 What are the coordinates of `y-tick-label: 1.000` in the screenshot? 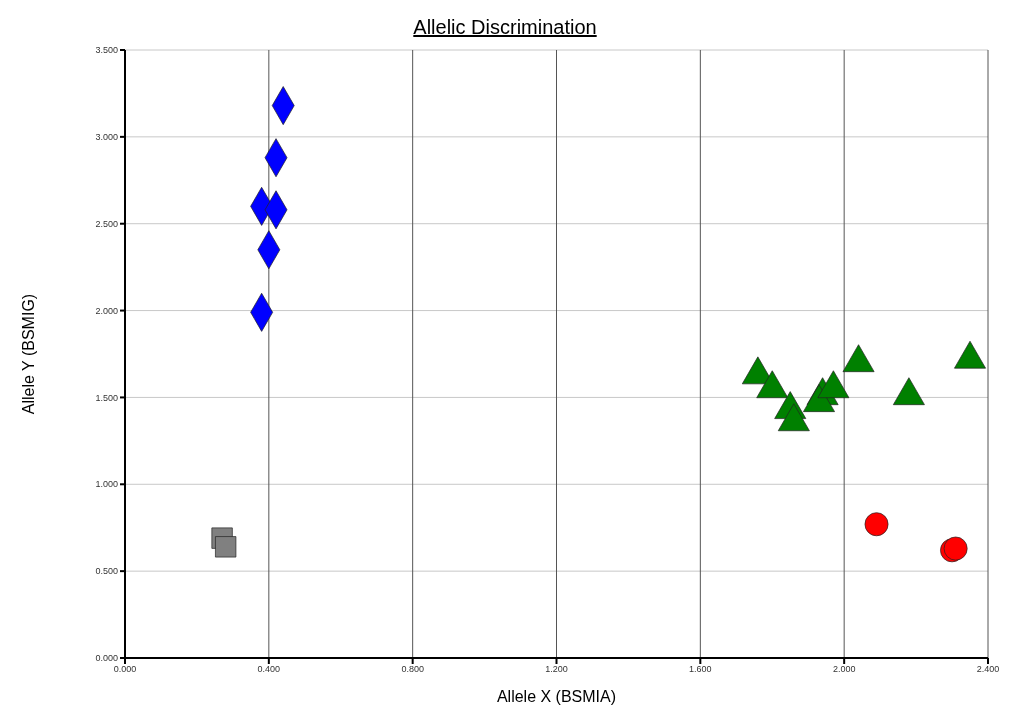 It's located at (106, 484).